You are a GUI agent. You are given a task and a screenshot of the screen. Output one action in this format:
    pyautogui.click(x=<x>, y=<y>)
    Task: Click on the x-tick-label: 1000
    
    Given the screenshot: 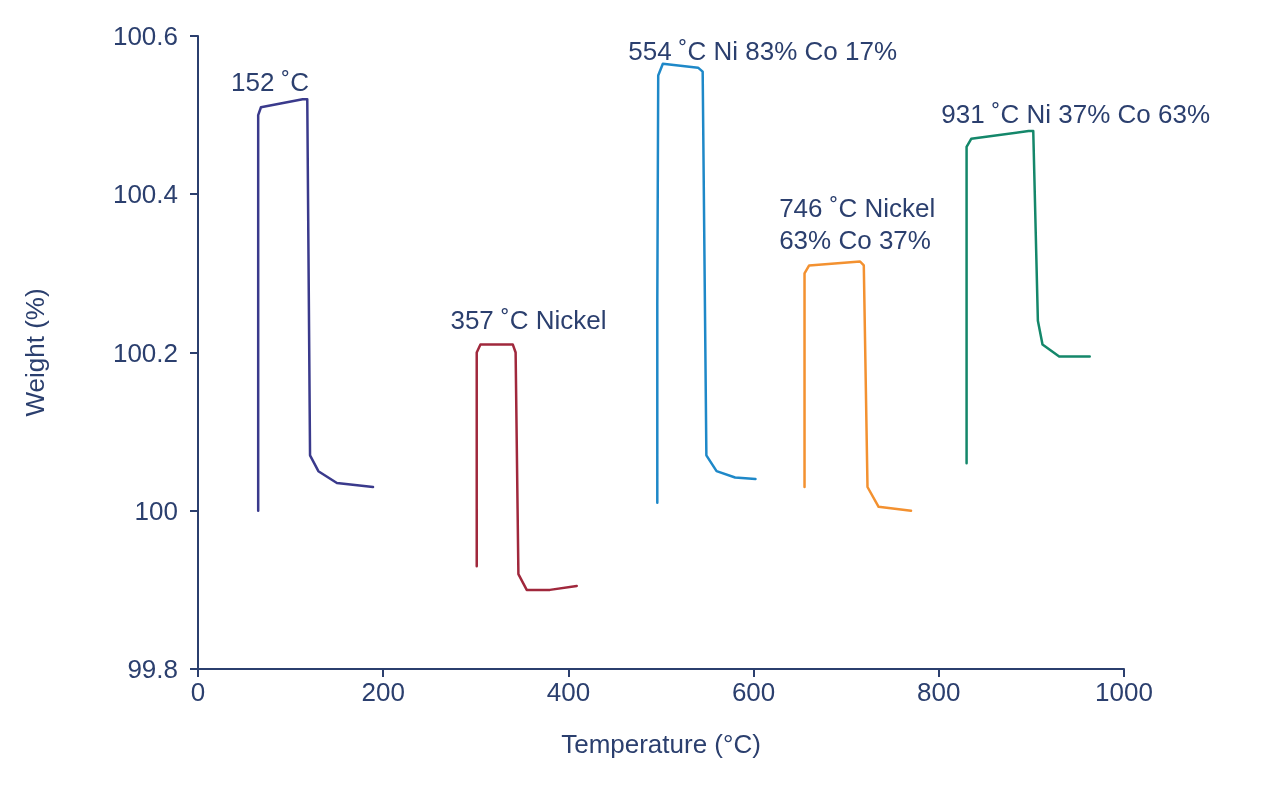 What is the action you would take?
    pyautogui.click(x=1124, y=692)
    